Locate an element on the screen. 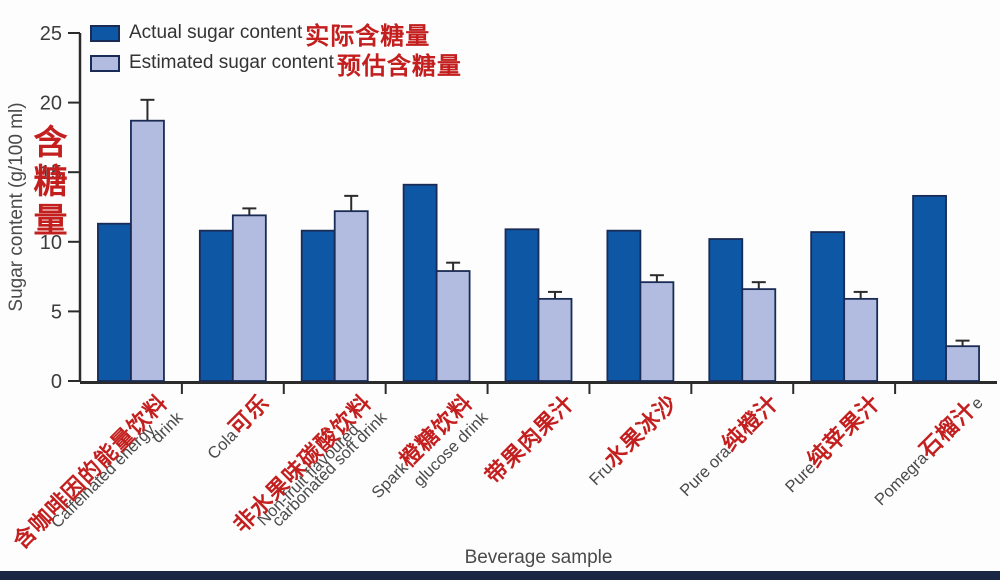  legend-item-estimated: Estimated sugar content 预估含糖量 is located at coordinates (276, 64).